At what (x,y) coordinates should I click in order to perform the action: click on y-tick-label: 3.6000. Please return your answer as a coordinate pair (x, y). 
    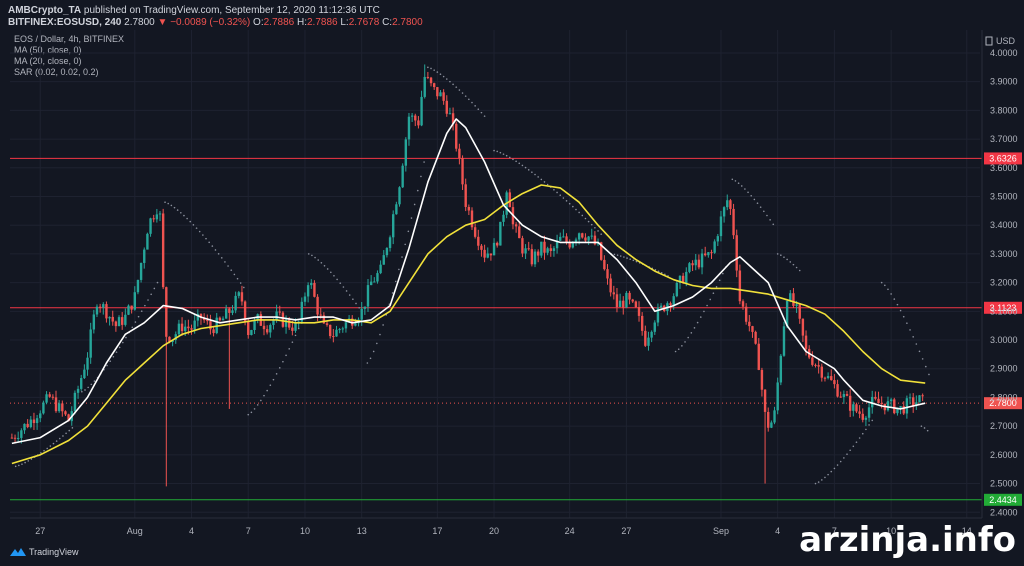
    Looking at the image, I should click on (1004, 168).